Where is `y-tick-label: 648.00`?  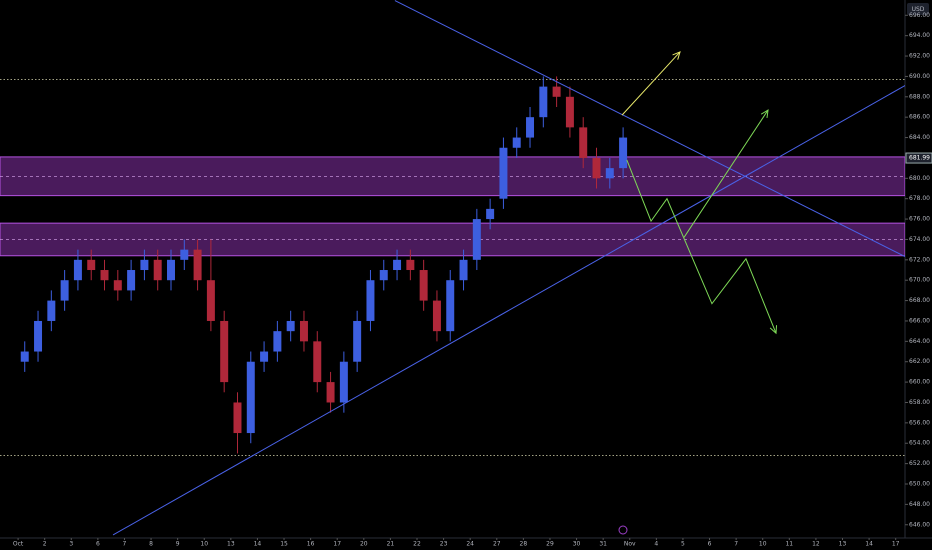
y-tick-label: 648.00 is located at coordinates (919, 504).